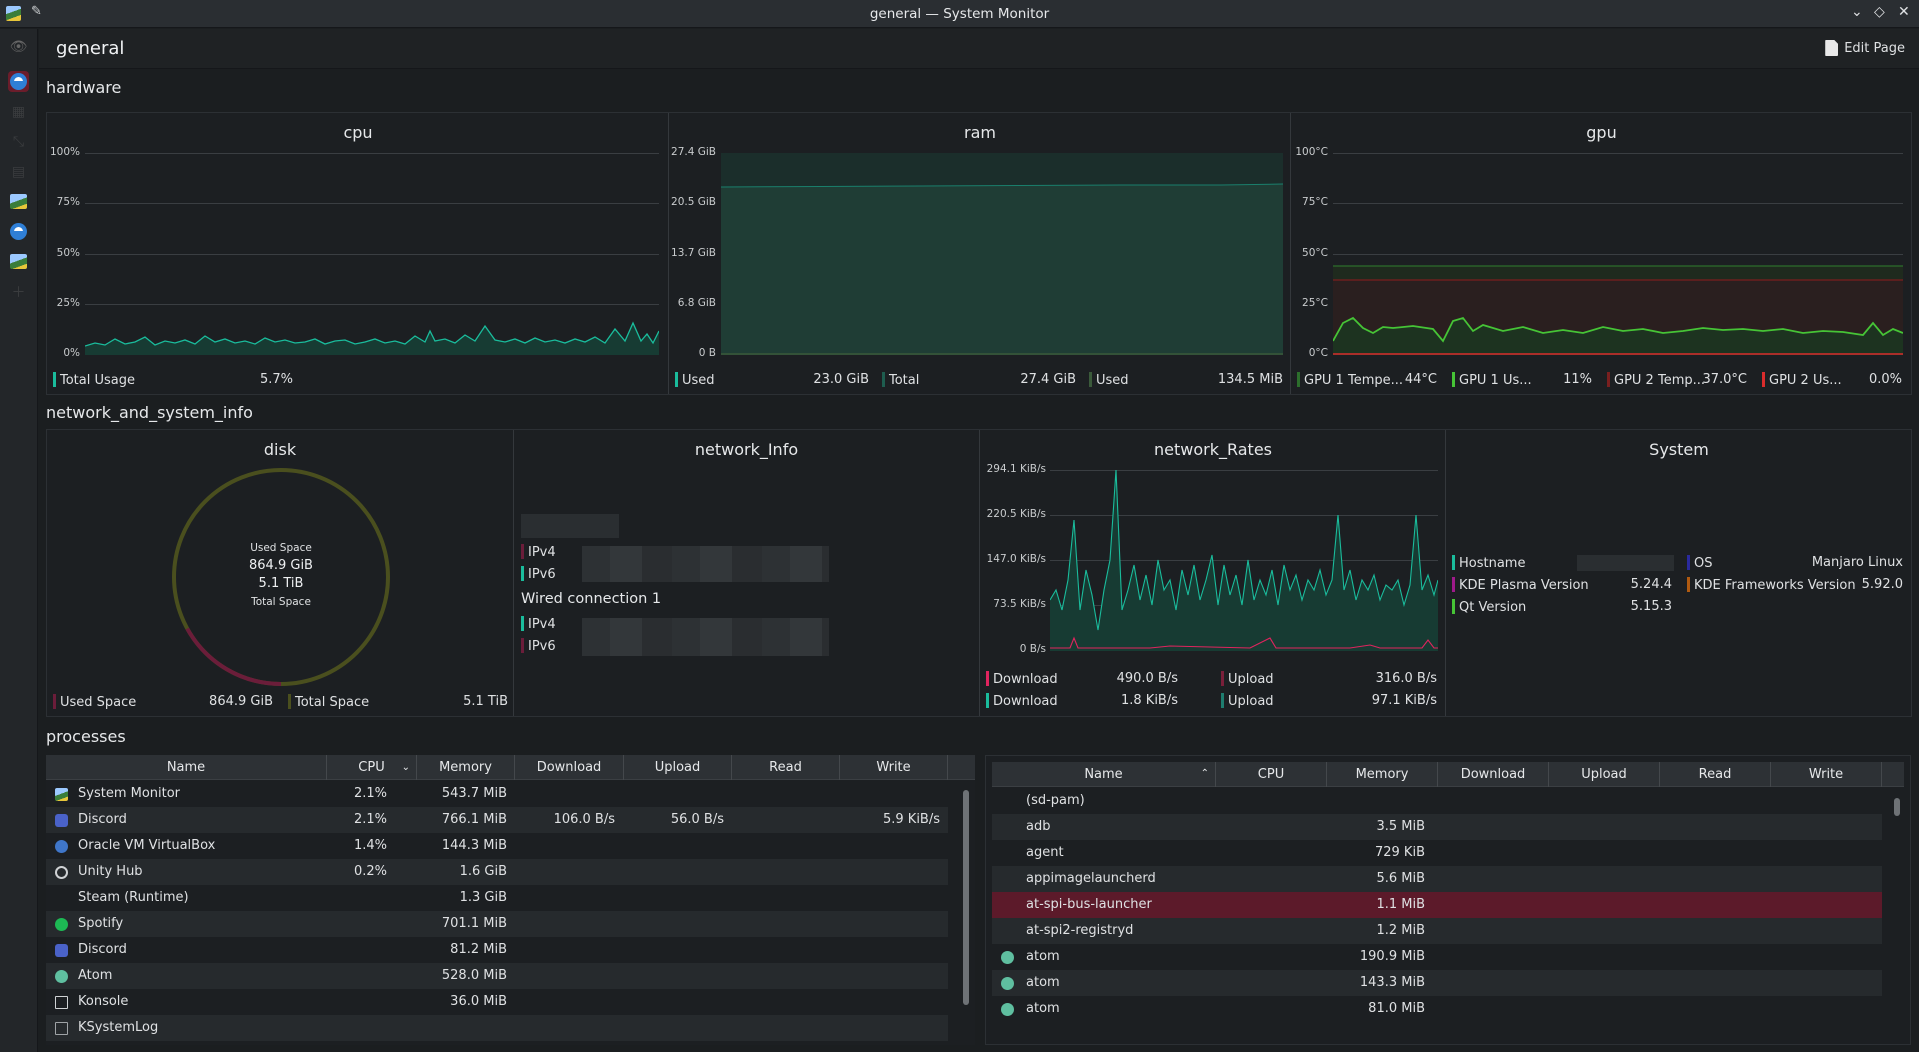 The image size is (1919, 1052). Describe the element at coordinates (1400, 904) in the screenshot. I see `cell-mem: 1.1 MiB` at that location.